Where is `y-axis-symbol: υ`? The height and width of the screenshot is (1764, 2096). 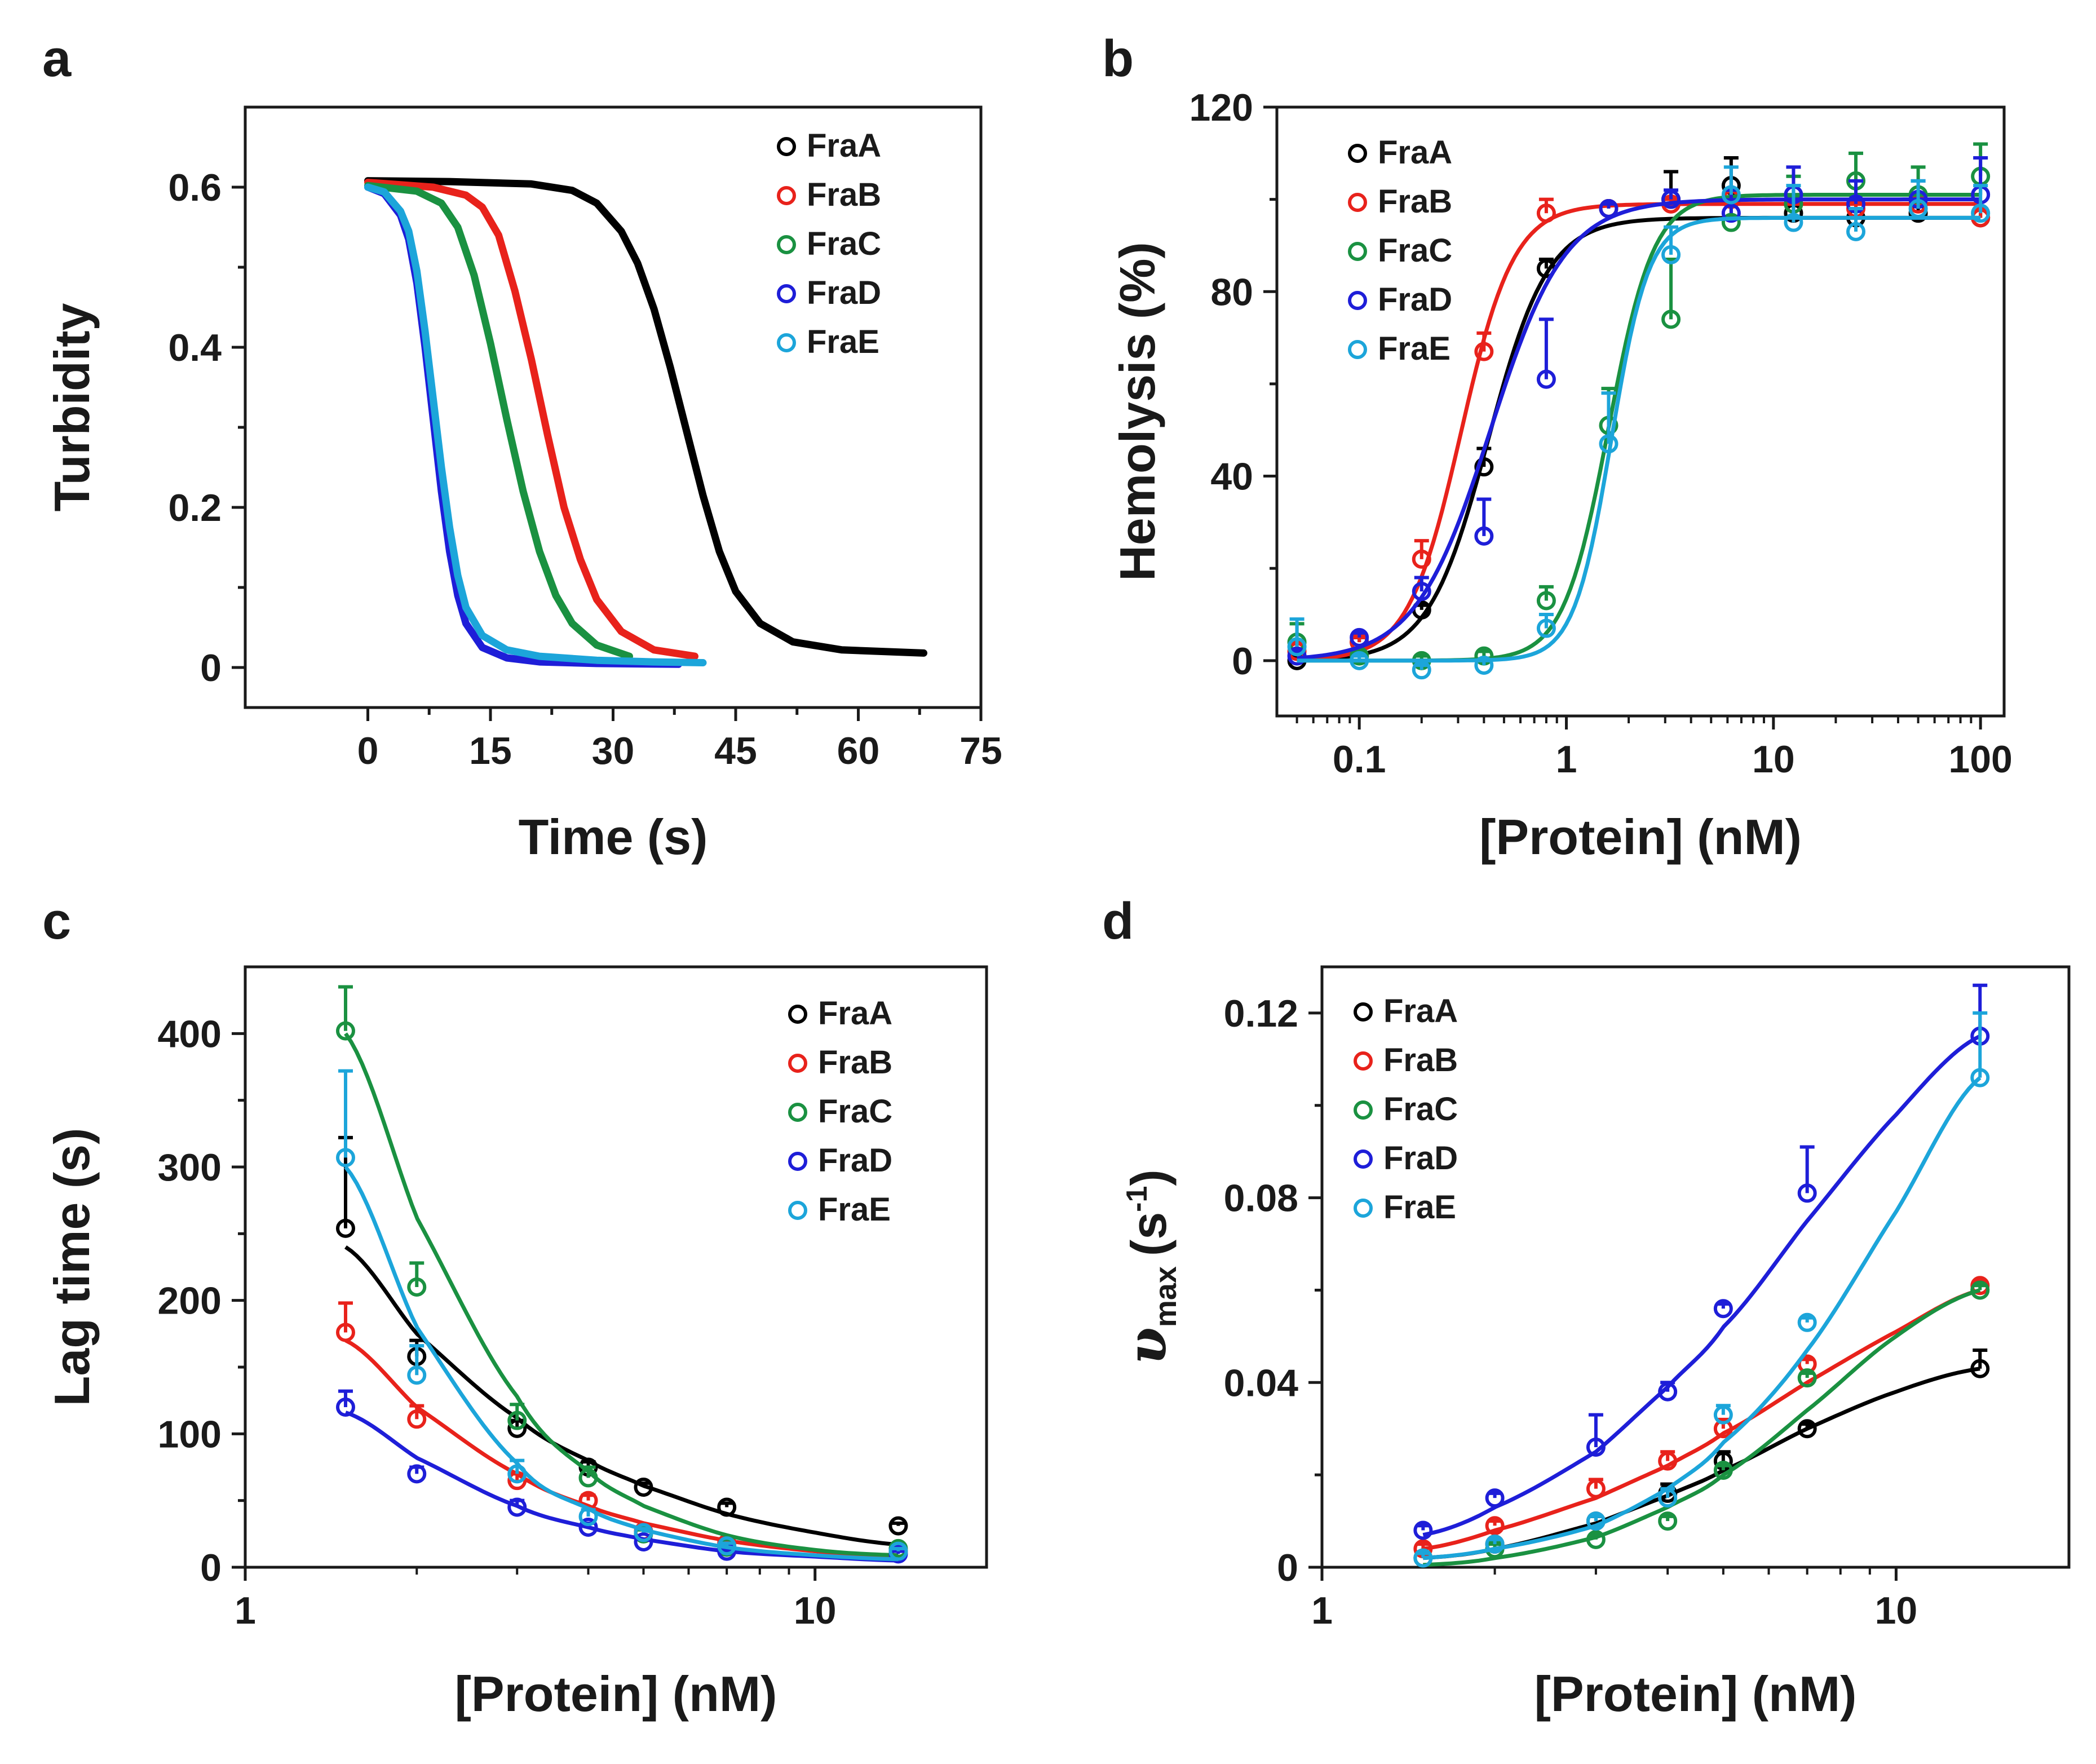 y-axis-symbol: υ is located at coordinates (1147, 1346).